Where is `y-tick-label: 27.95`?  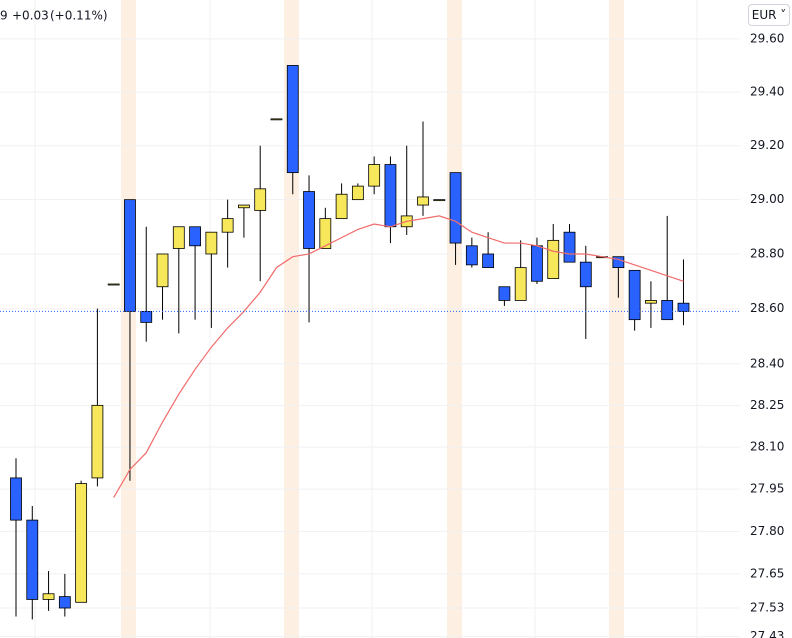 y-tick-label: 27.95 is located at coordinates (767, 489).